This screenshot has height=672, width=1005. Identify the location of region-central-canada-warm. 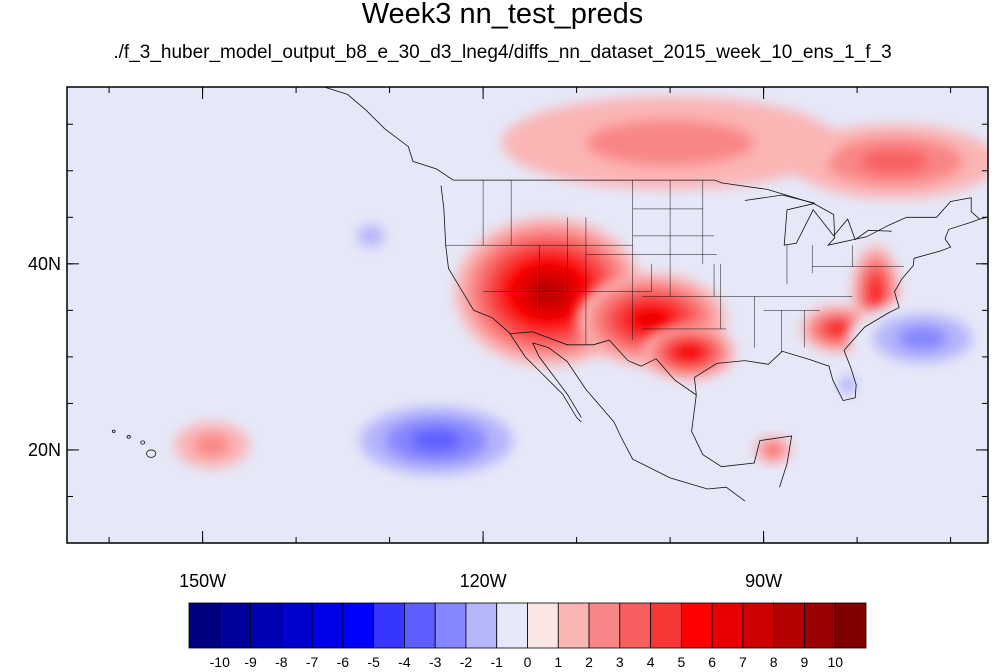
(670, 143).